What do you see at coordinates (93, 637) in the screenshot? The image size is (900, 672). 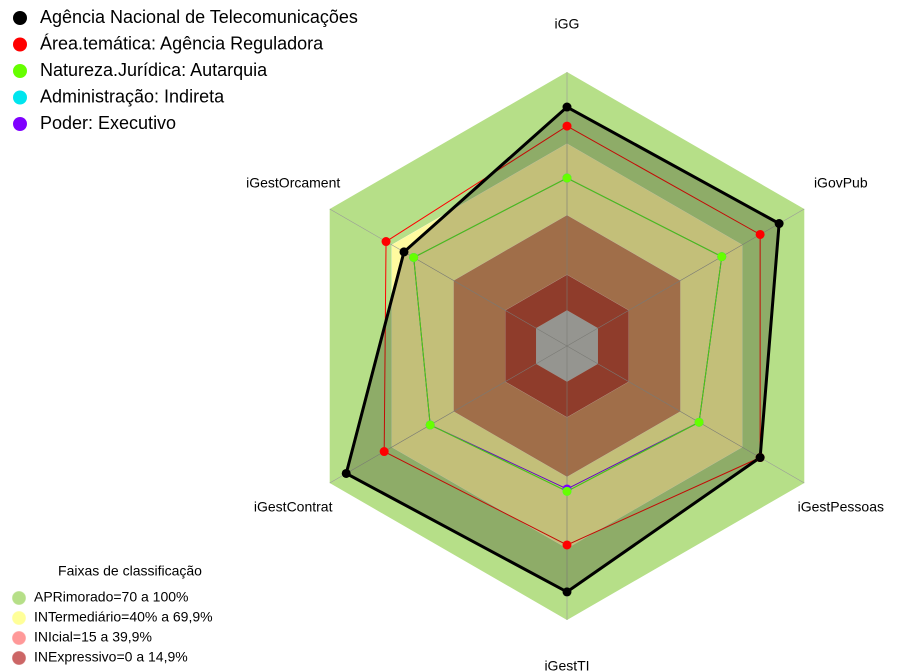 I see `band-legend-label: INIcial=15 a 39,9%` at bounding box center [93, 637].